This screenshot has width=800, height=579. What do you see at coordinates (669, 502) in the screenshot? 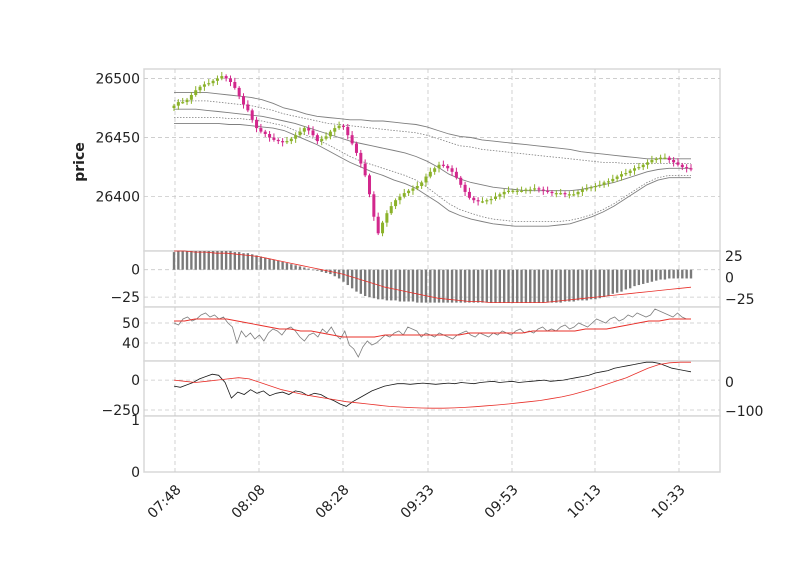
I see `x-tick-label: 10:33` at bounding box center [669, 502].